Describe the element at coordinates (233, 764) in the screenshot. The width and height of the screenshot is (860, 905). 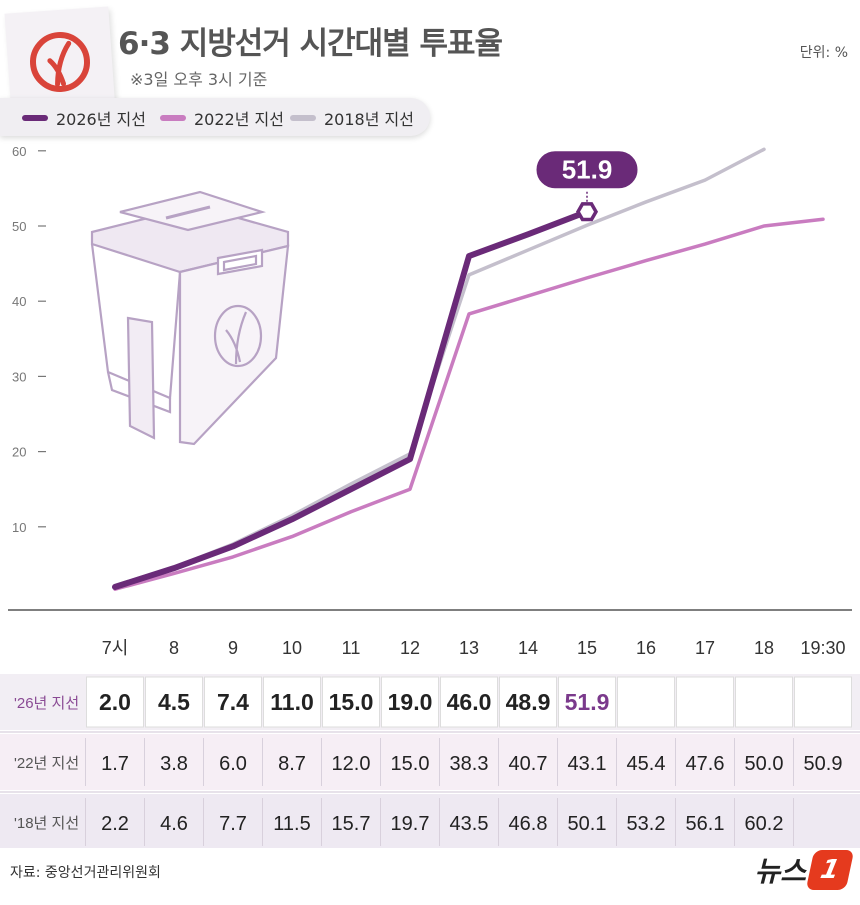
I see `table-cell-value: 6.0` at that location.